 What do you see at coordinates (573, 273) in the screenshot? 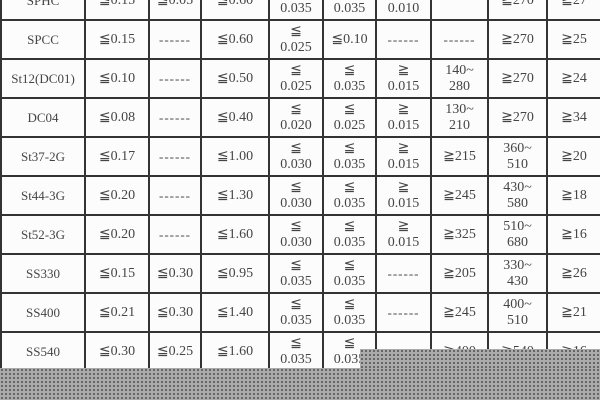
I see `value-cell: ≧26` at bounding box center [573, 273].